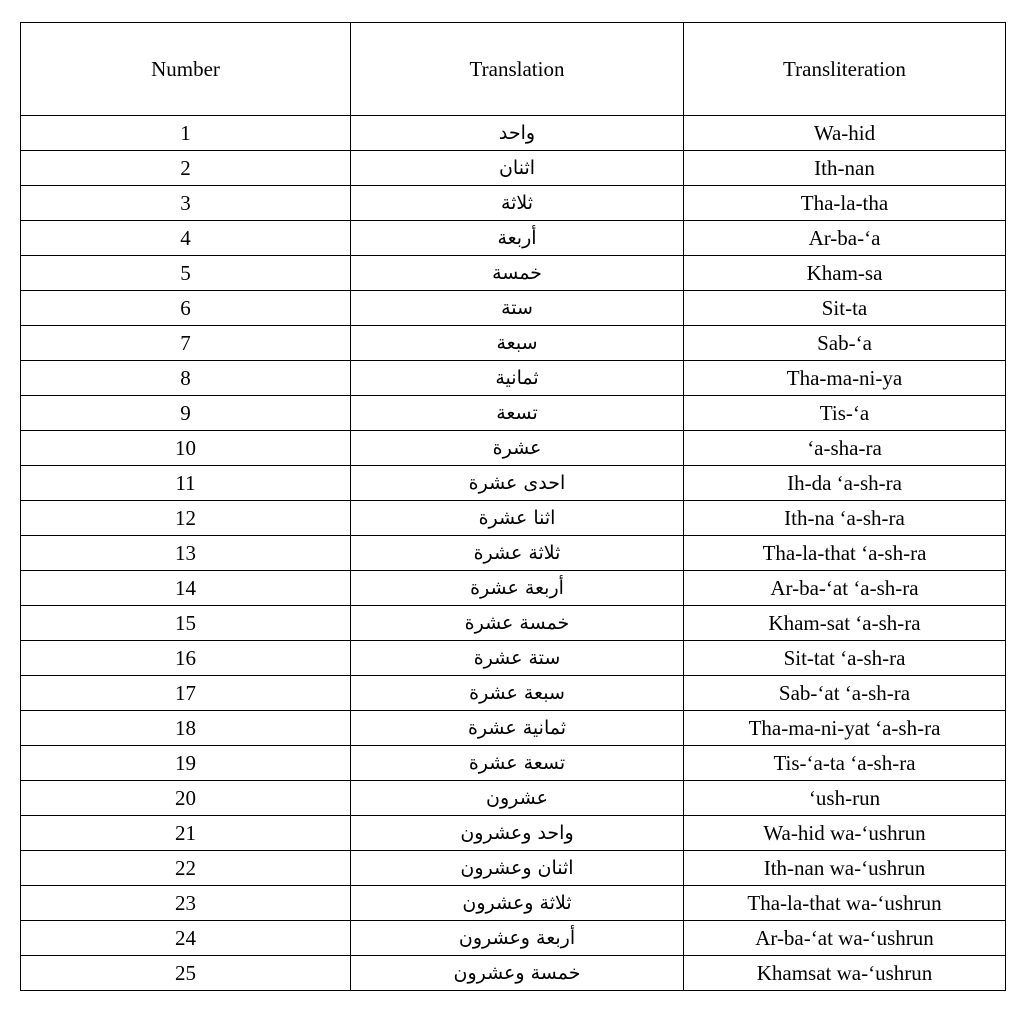 Image resolution: width=1024 pixels, height=1015 pixels. What do you see at coordinates (185, 728) in the screenshot?
I see `number-cell: 18` at bounding box center [185, 728].